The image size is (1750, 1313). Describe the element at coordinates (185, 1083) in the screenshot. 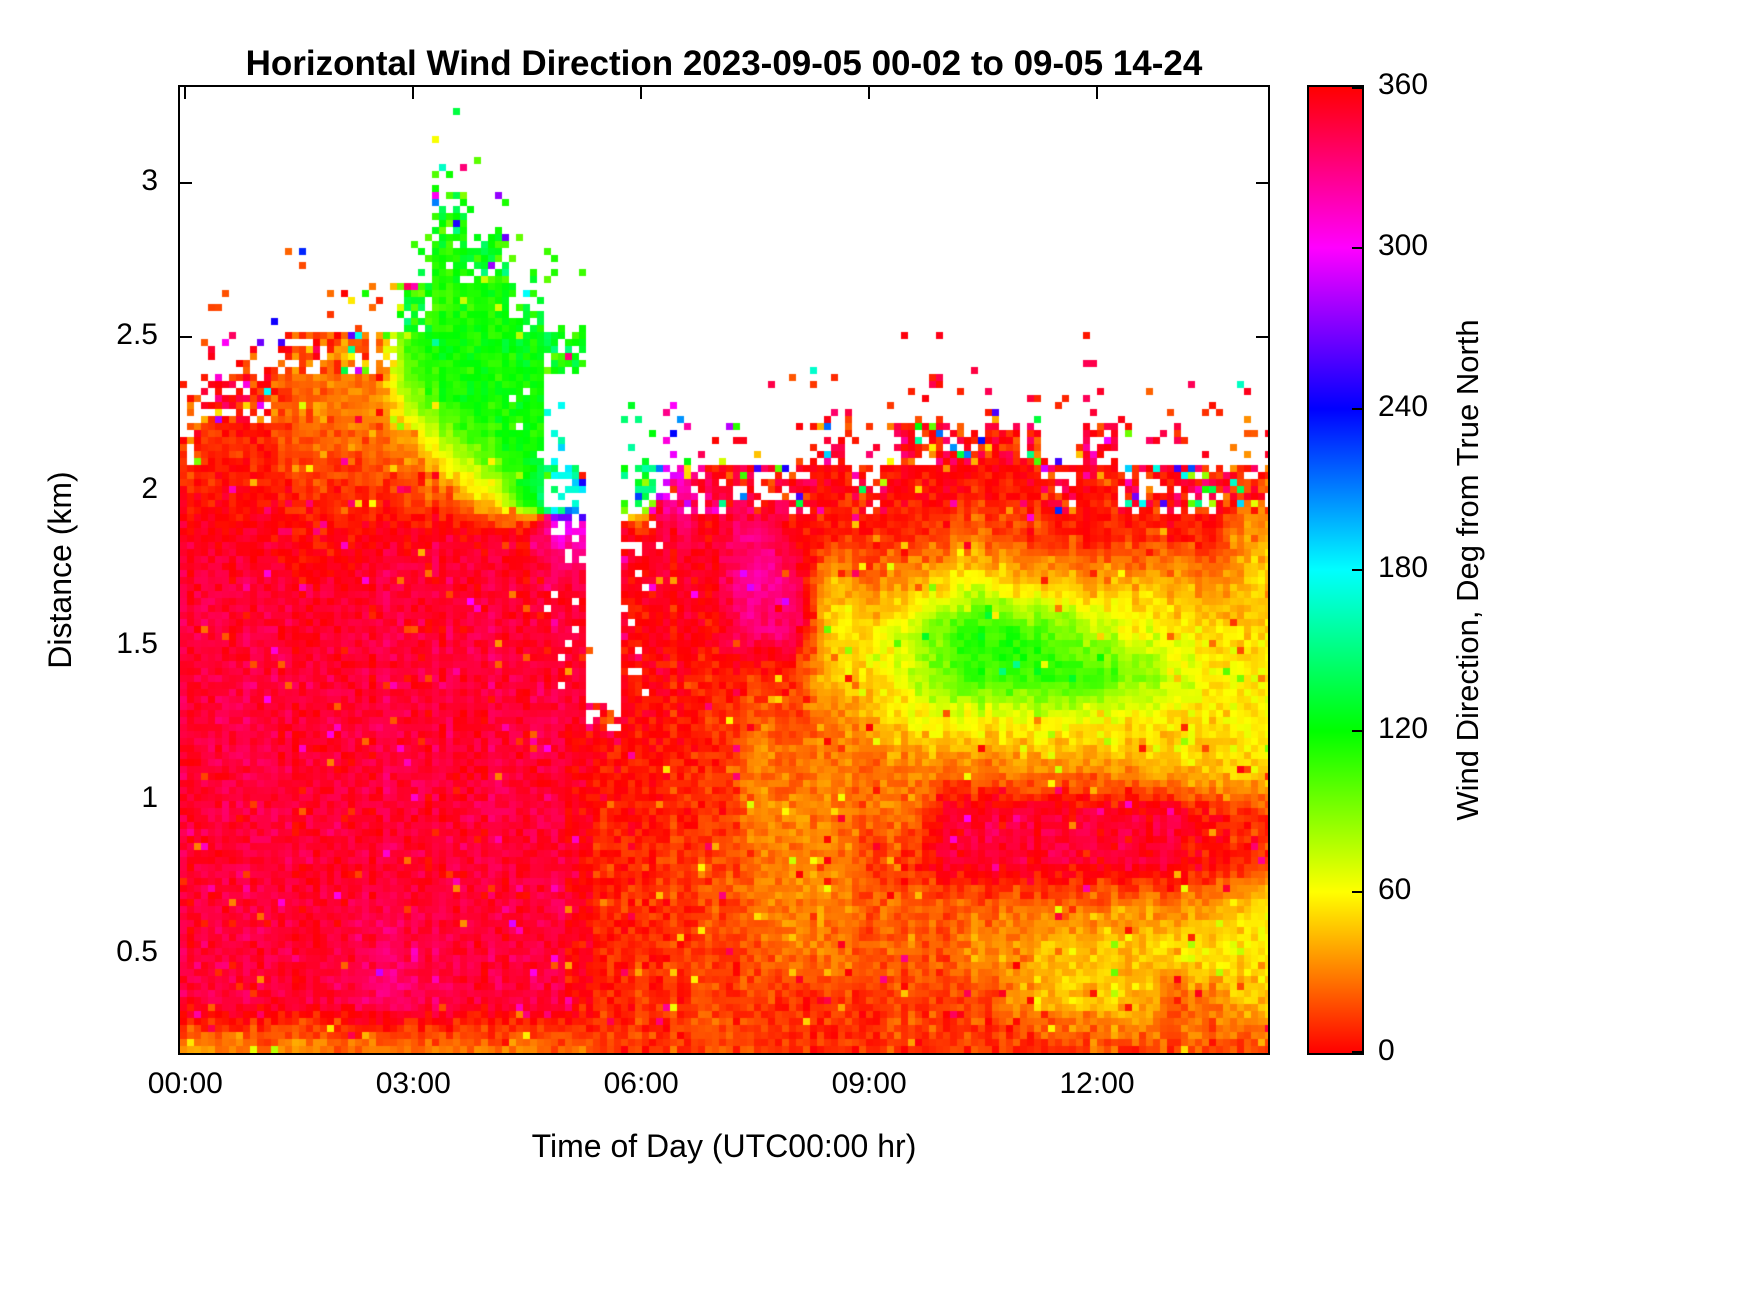

I see `x-tick-label: 00:00` at that location.